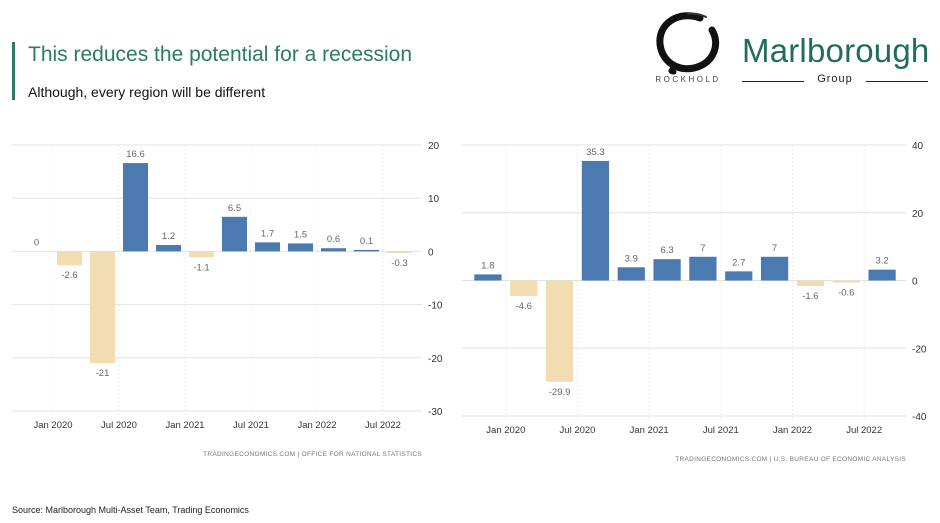  I want to click on data-label: -4.6, so click(524, 306).